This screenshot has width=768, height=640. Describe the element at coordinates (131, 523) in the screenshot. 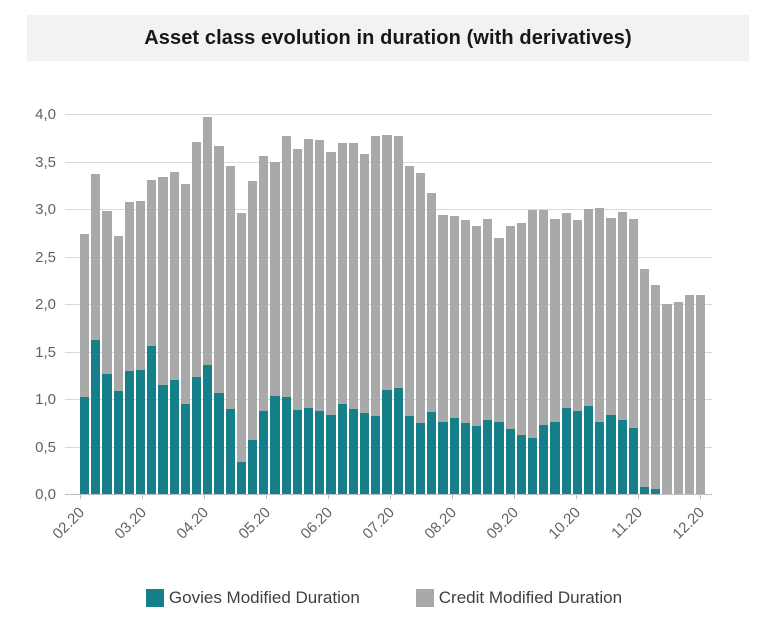

I see `x-axis-tick-label: 03.20` at that location.